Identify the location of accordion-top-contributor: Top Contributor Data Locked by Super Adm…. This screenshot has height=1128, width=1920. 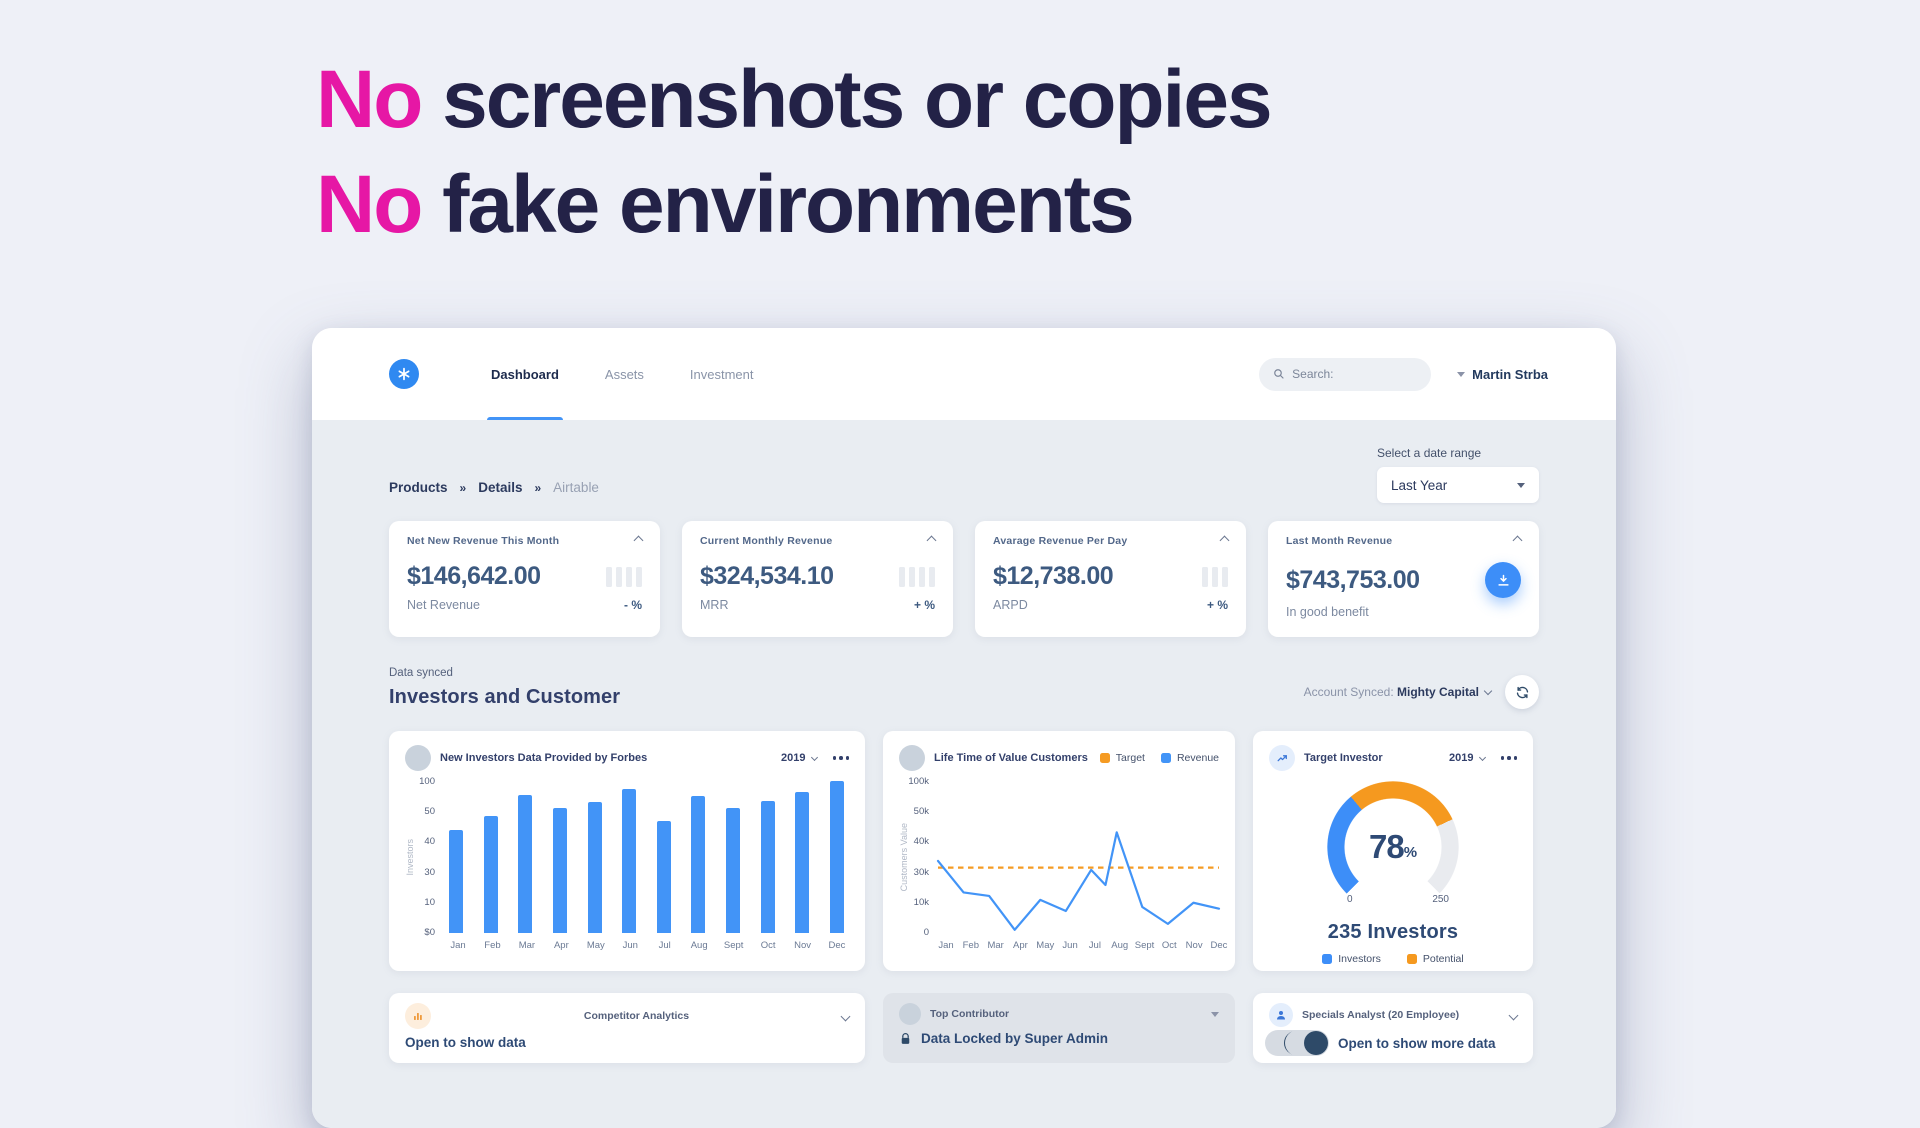
(1059, 1028).